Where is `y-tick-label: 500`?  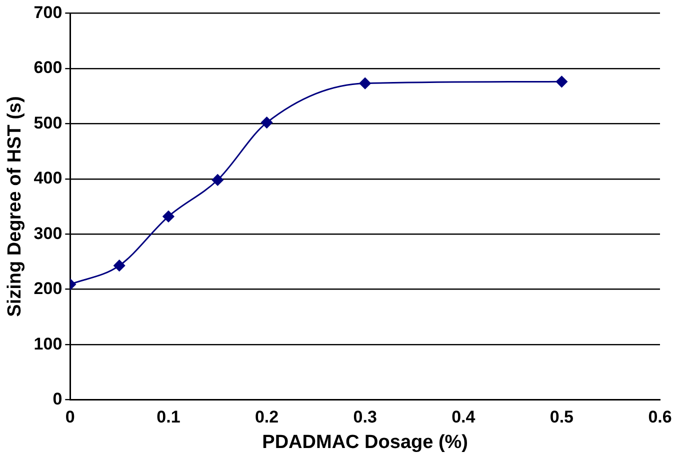 y-tick-label: 500 is located at coordinates (48, 122).